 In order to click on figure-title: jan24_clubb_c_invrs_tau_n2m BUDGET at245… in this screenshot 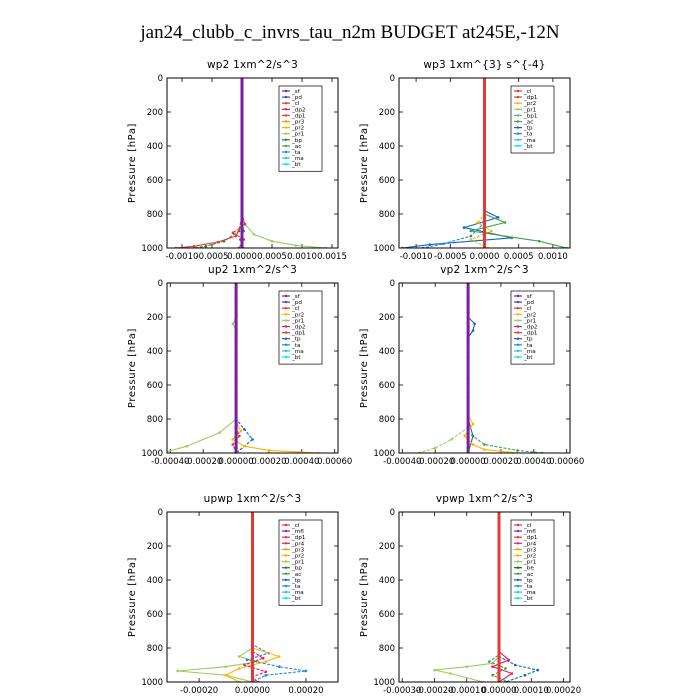, I will do `click(349, 32)`.